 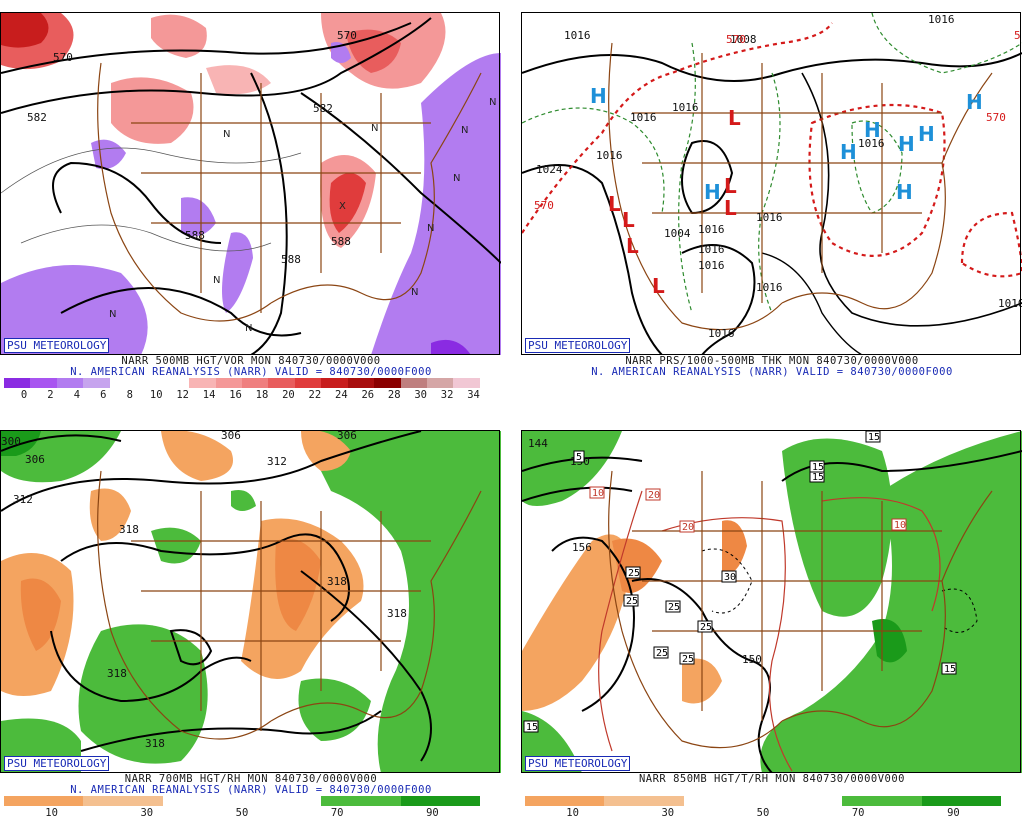 I want to click on scale-tick-label: 32, so click(x=447, y=395).